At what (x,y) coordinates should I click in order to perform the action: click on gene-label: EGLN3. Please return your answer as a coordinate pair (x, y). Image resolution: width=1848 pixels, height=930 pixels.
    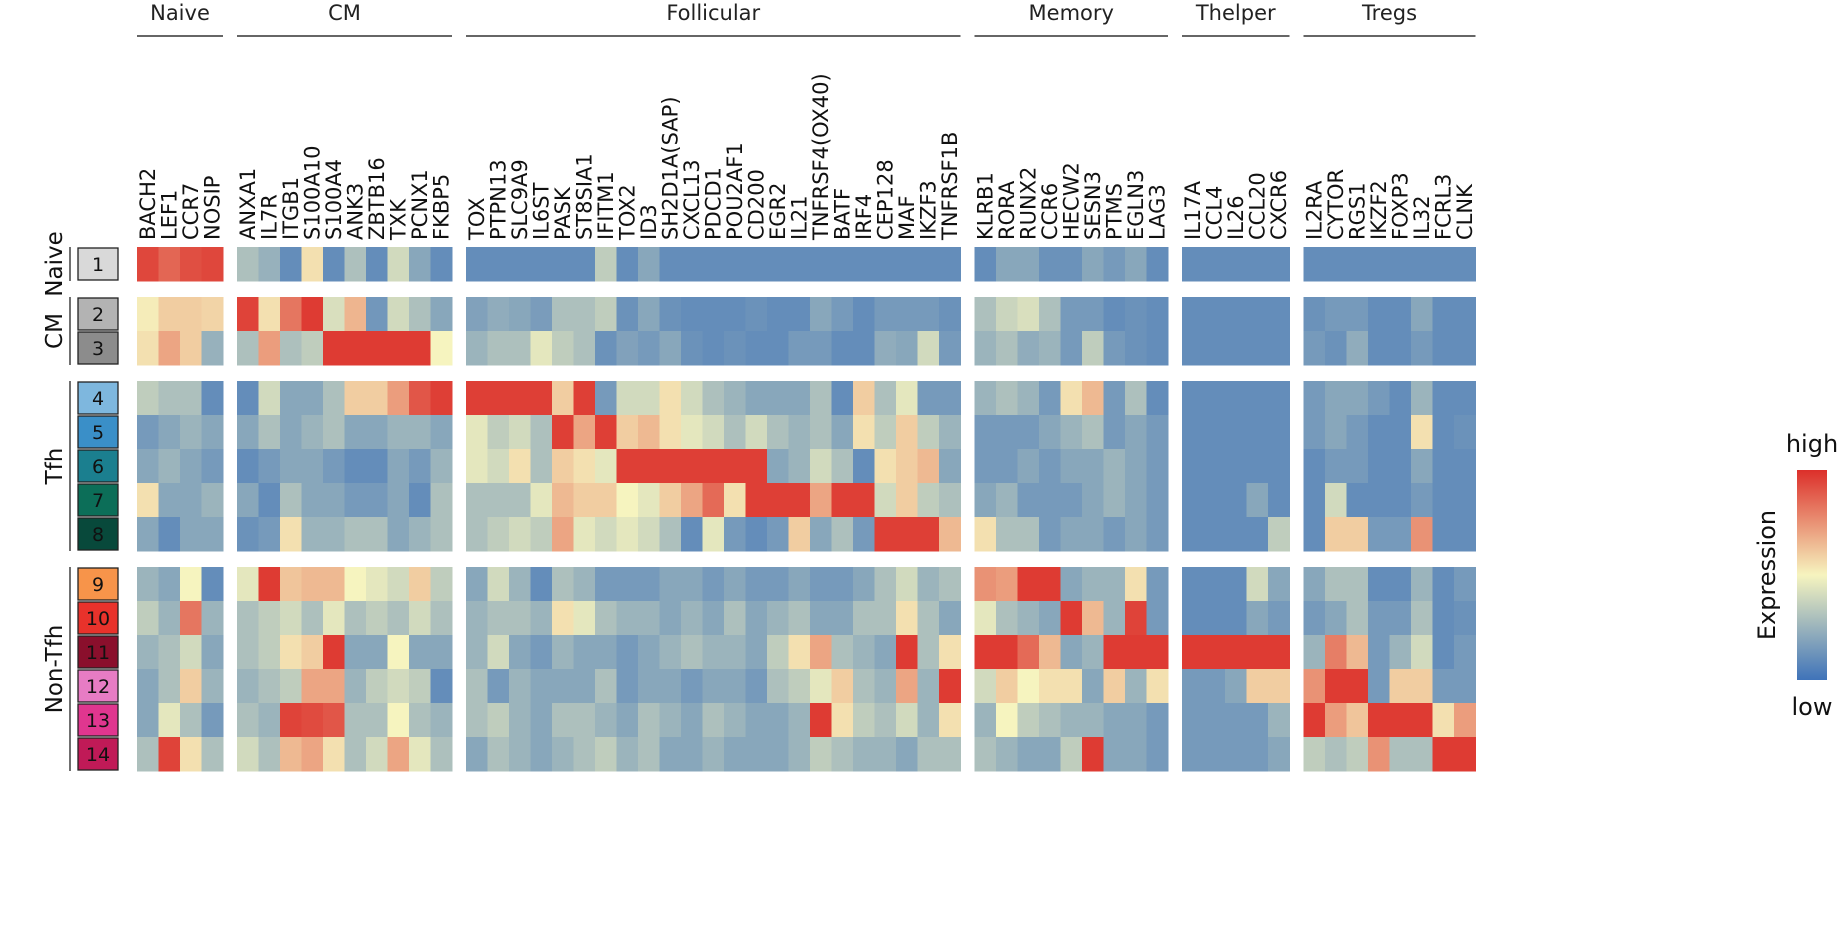
    Looking at the image, I should click on (1136, 205).